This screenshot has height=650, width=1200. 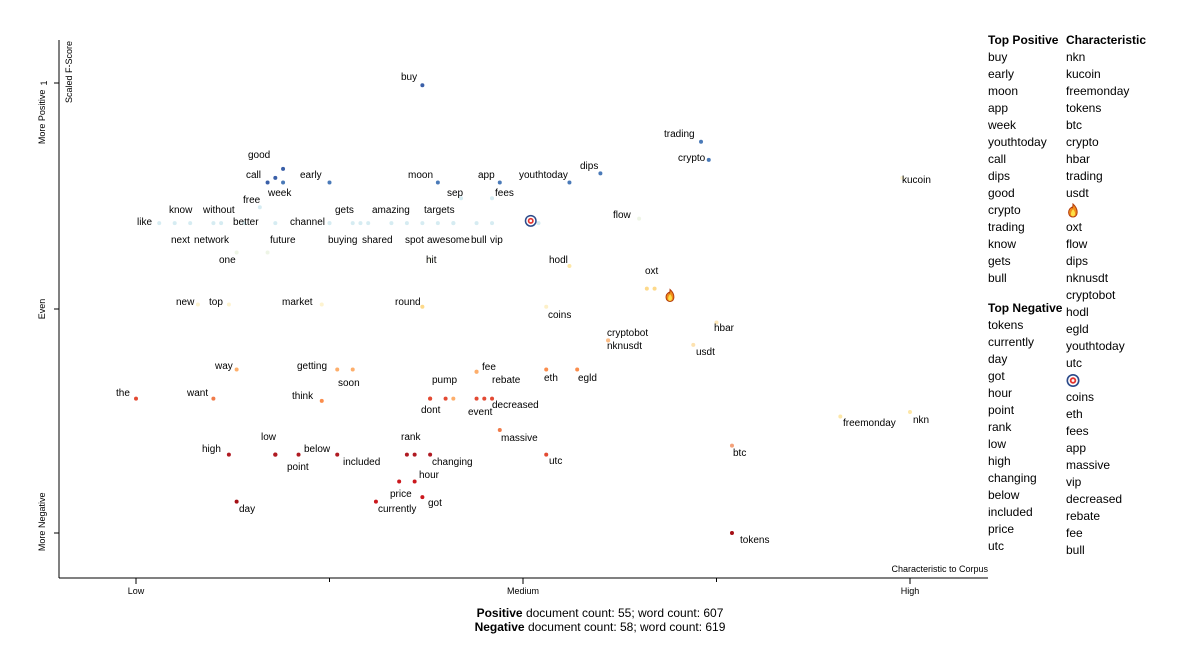 What do you see at coordinates (998, 359) in the screenshot?
I see `top-negative-item-day: day` at bounding box center [998, 359].